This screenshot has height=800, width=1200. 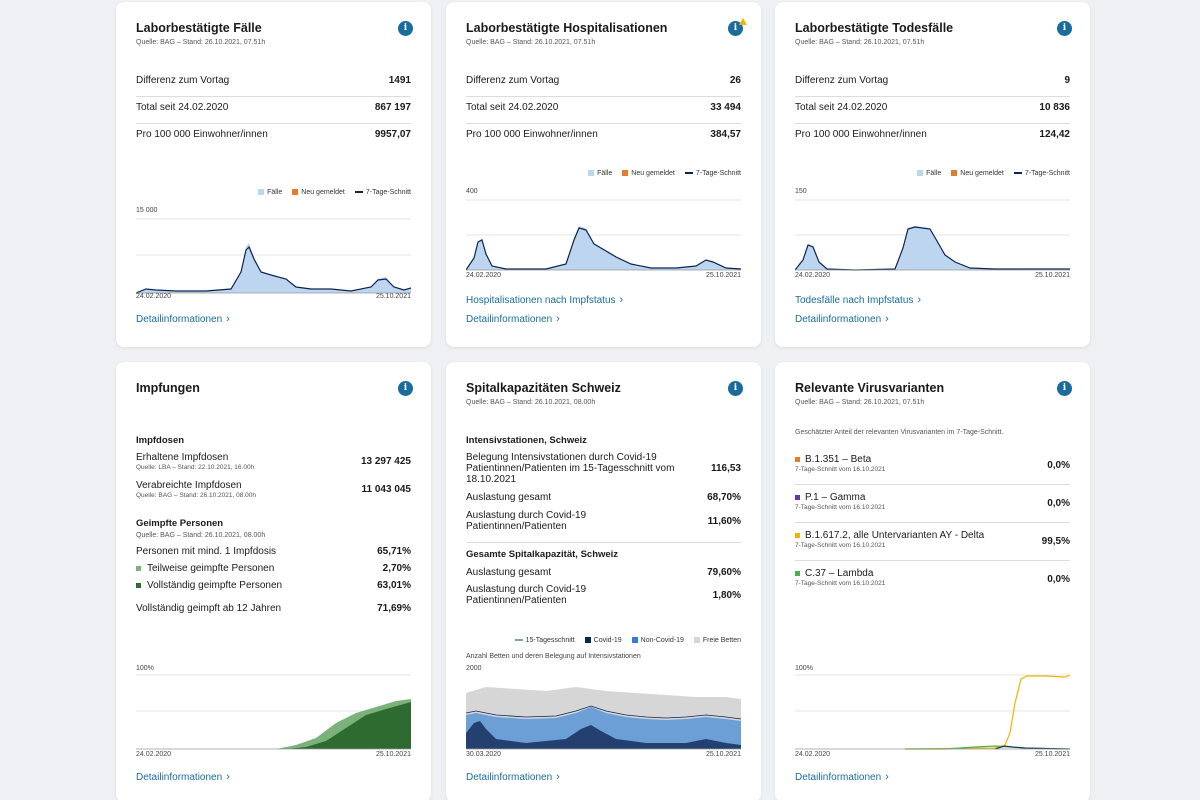 I want to click on vaccination-status-link: Hospitalisationen nach Impfstatus ›, so click(x=545, y=300).